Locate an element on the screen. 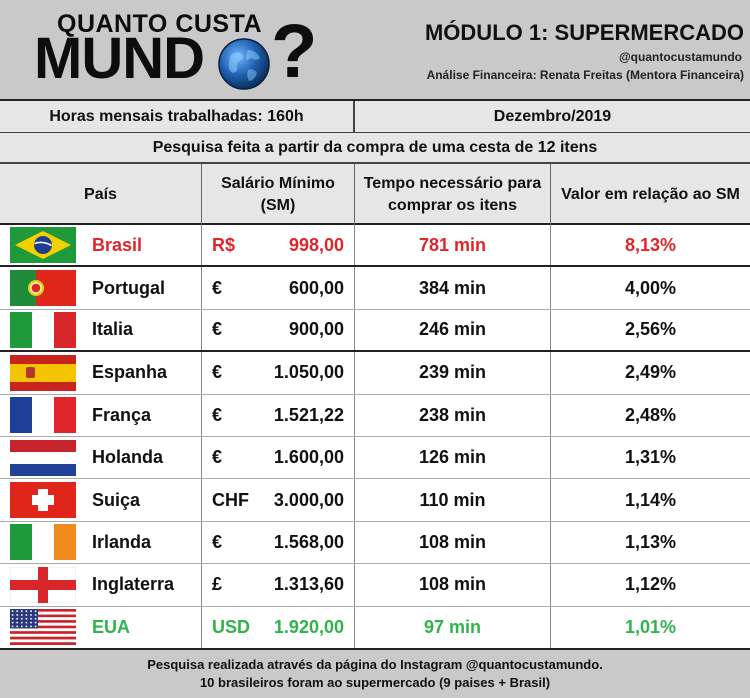 This screenshot has height=698, width=750. value-percent: 1,14% is located at coordinates (650, 499).